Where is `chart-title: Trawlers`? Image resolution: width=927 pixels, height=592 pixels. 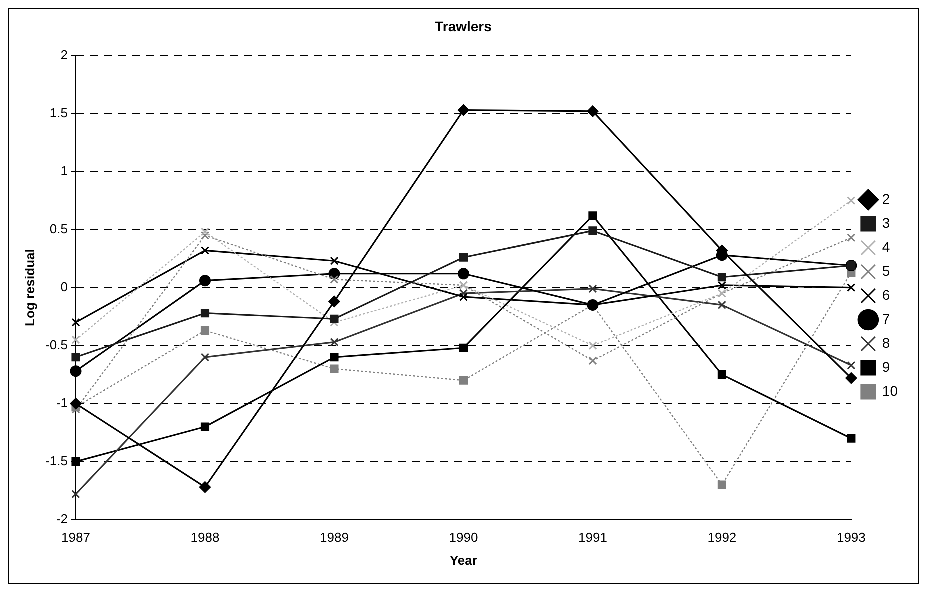
chart-title: Trawlers is located at coordinates (463, 26).